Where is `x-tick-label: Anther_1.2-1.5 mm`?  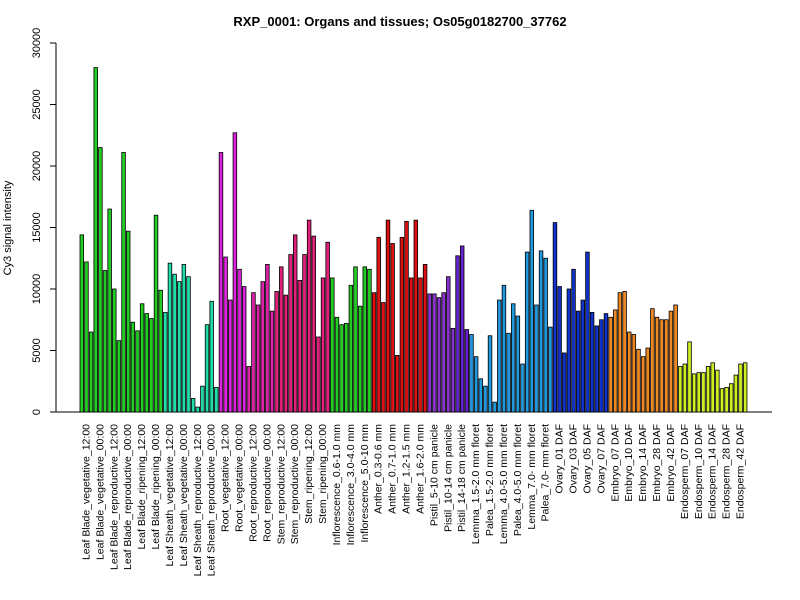
x-tick-label: Anther_1.2-1.5 mm is located at coordinates (407, 469).